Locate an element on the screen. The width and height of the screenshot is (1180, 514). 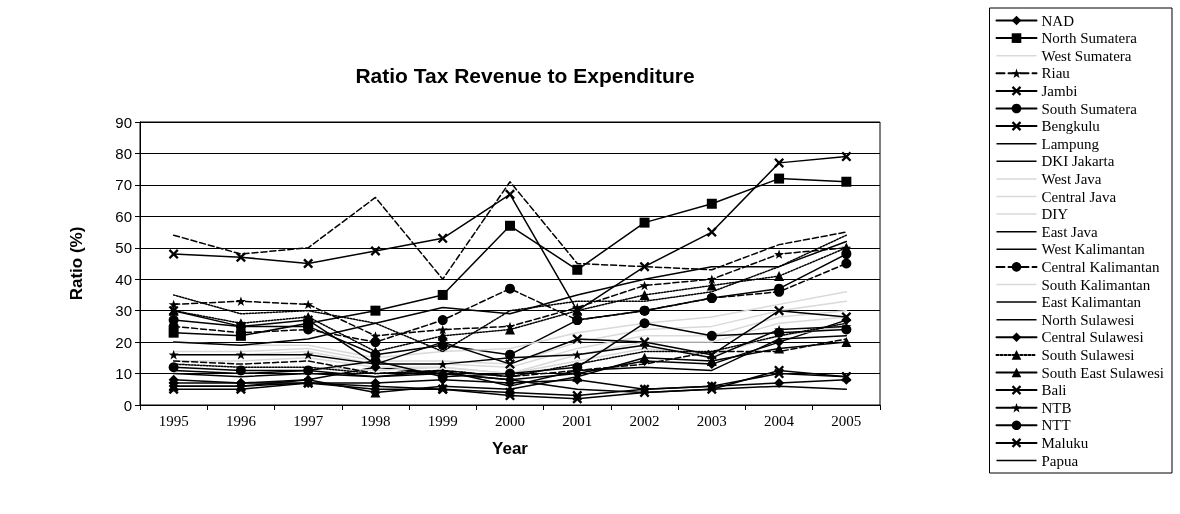
x-tick-label: 2000 is located at coordinates (510, 420).